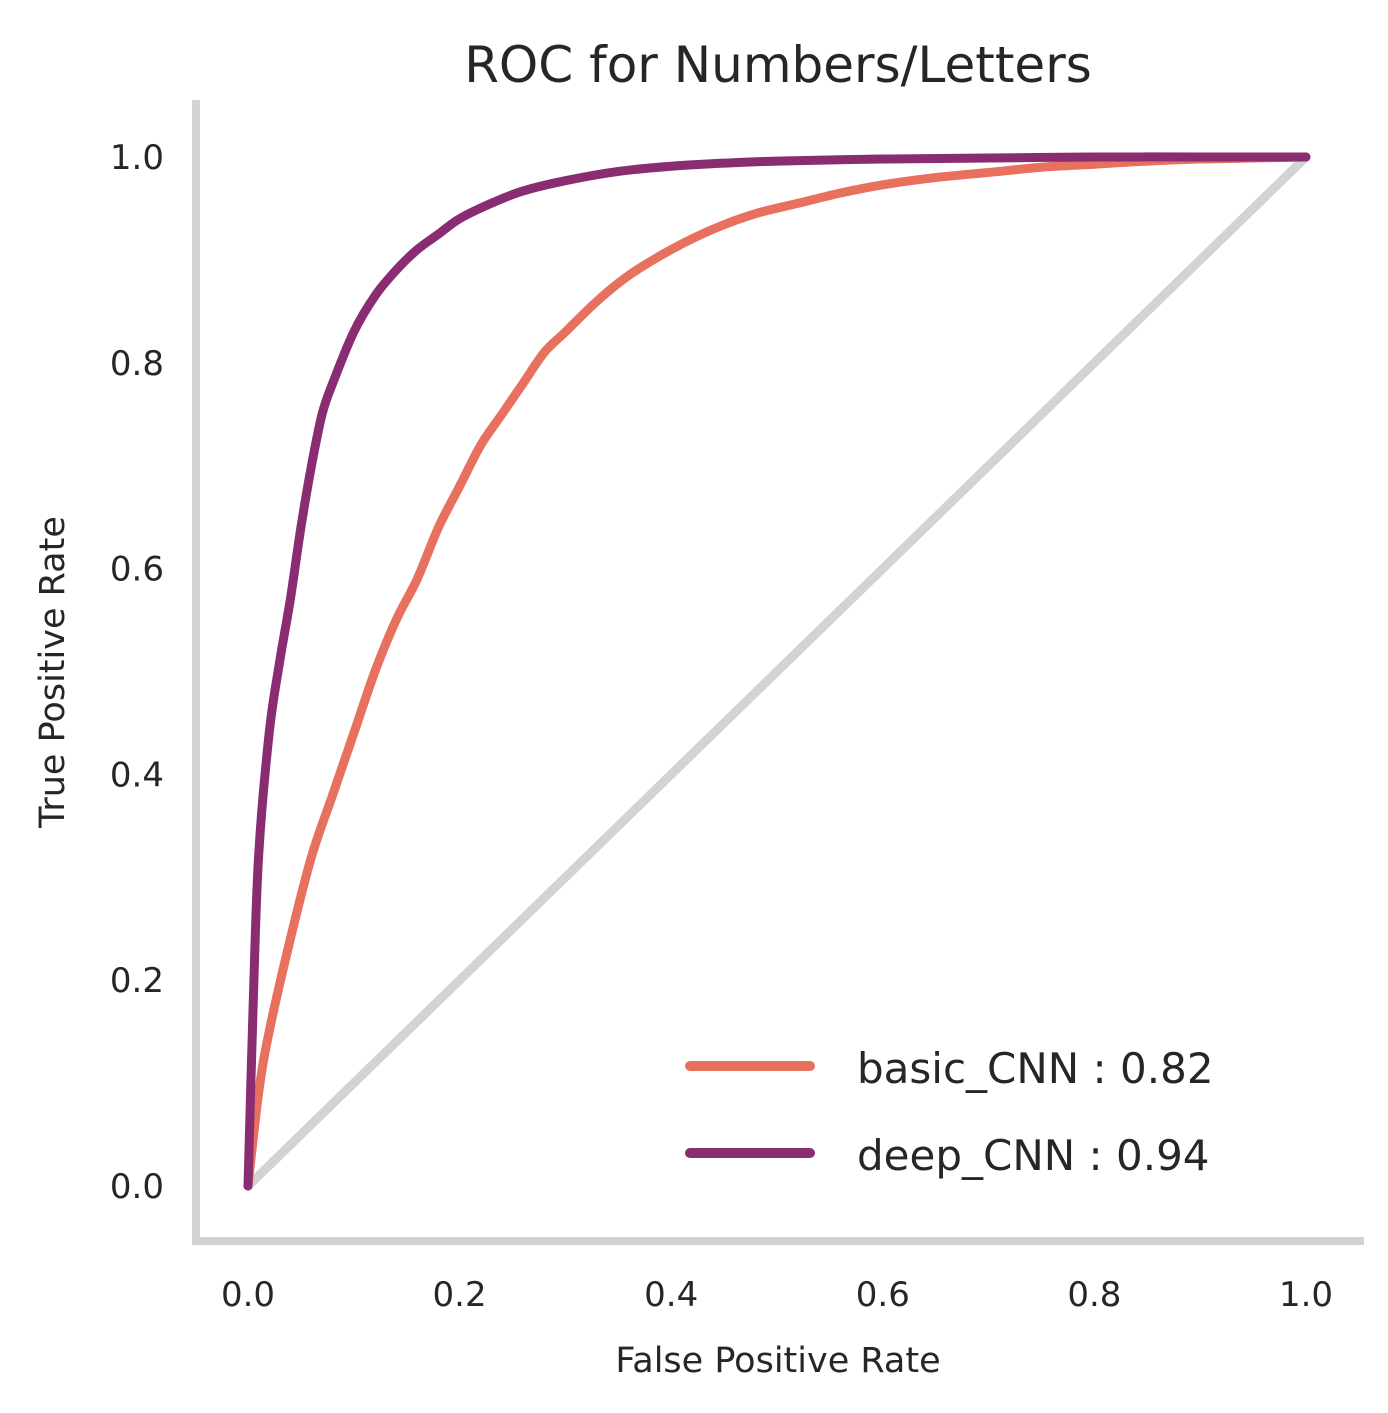 The width and height of the screenshot is (1388, 1413). I want to click on y-tick-label: 1.0, so click(137, 158).